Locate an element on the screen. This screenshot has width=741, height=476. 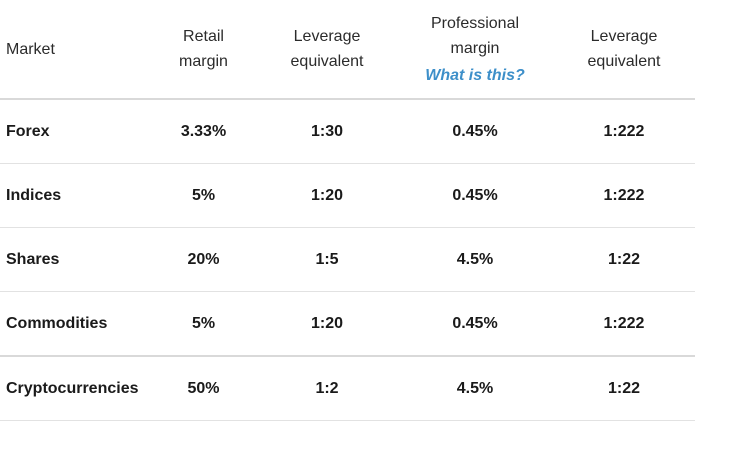
header-professional-margin-line2: margin is located at coordinates (475, 48).